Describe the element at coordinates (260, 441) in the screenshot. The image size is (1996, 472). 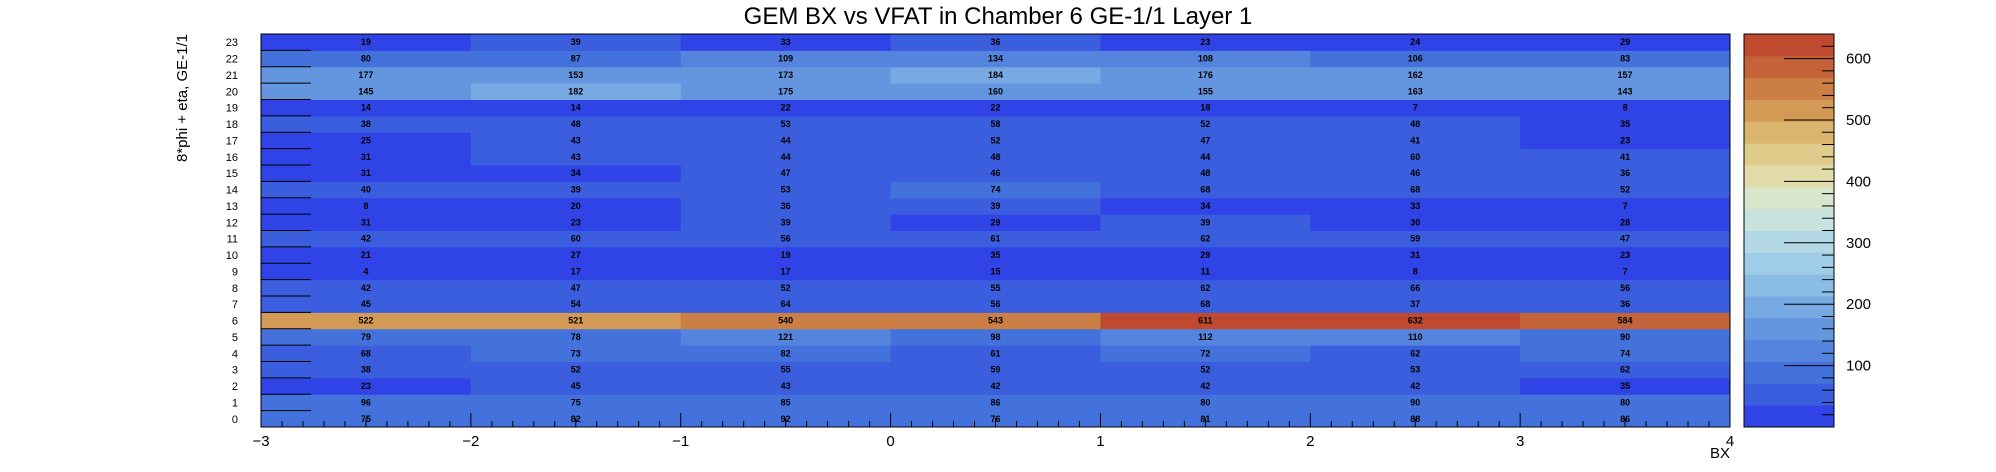
I see `x-tick-label: −3` at that location.